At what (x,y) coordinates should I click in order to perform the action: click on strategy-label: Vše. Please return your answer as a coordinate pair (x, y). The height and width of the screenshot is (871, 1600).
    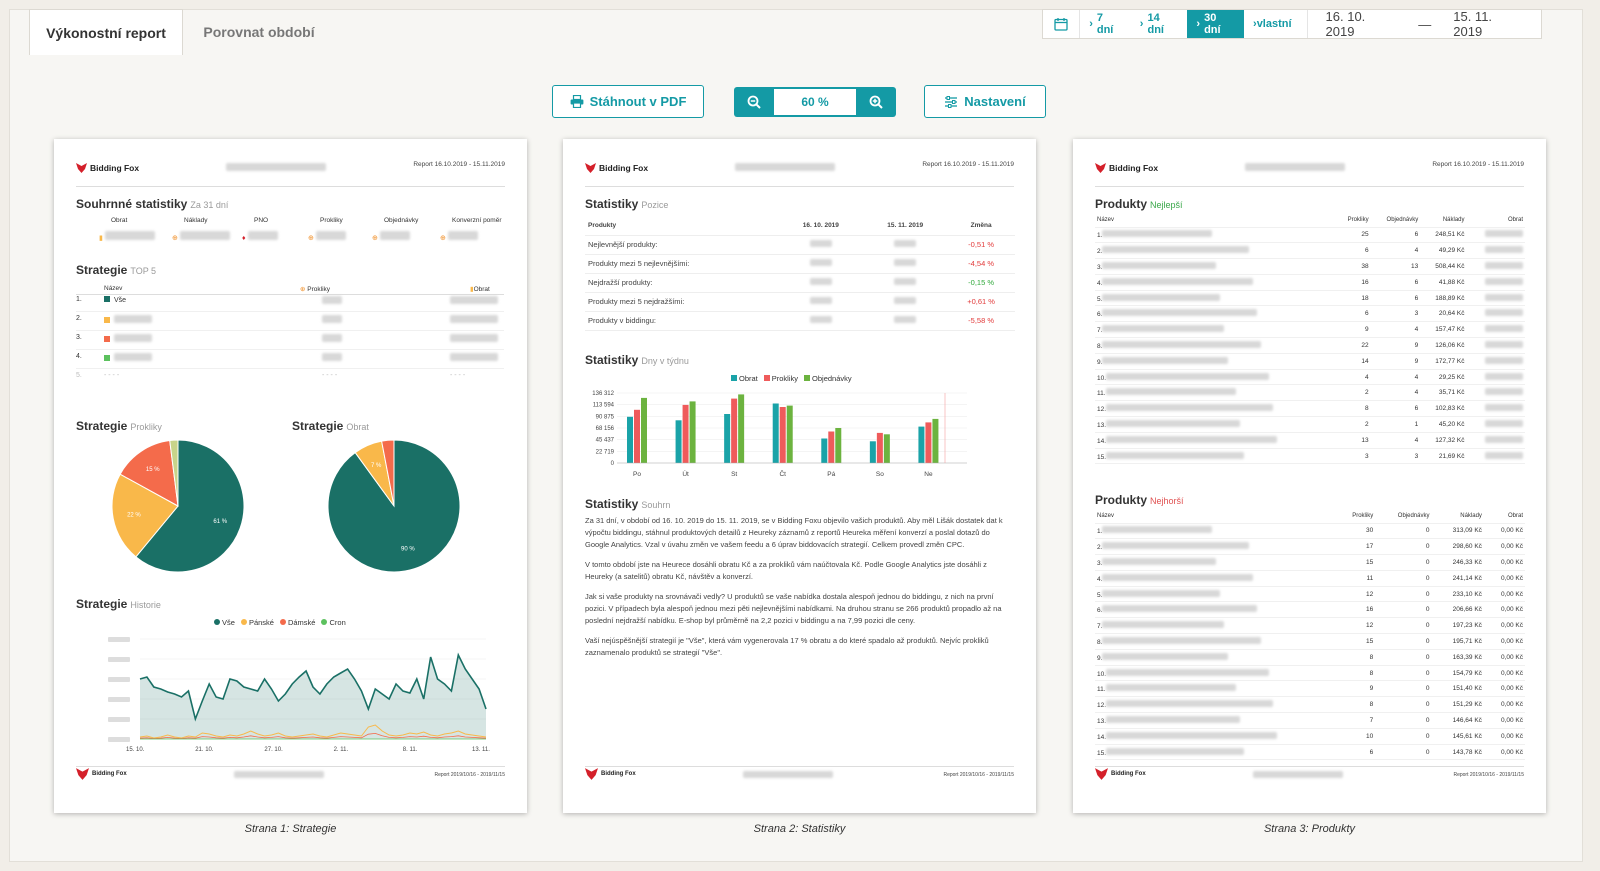
    Looking at the image, I should click on (120, 300).